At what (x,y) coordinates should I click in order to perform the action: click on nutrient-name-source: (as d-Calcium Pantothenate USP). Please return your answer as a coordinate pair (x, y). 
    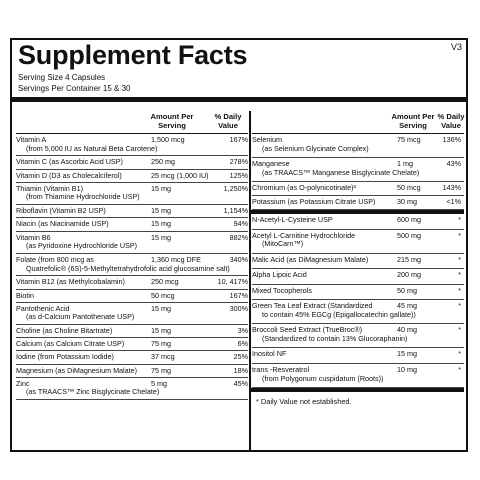
    Looking at the image, I should click on (80, 317).